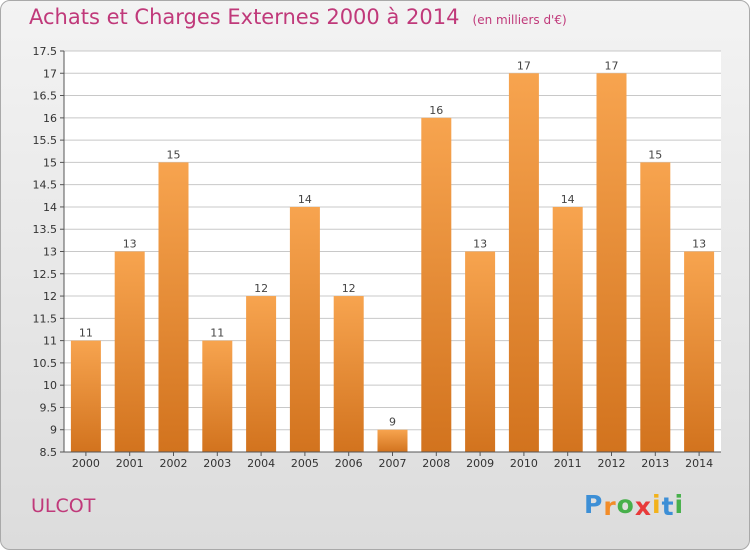 This screenshot has width=750, height=550. I want to click on data-label-2011: 14, so click(568, 199).